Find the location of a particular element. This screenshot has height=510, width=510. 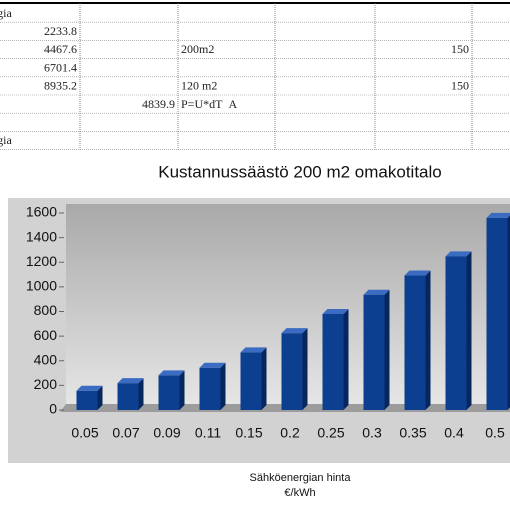

cell-text: 200m2 is located at coordinates (197, 49).